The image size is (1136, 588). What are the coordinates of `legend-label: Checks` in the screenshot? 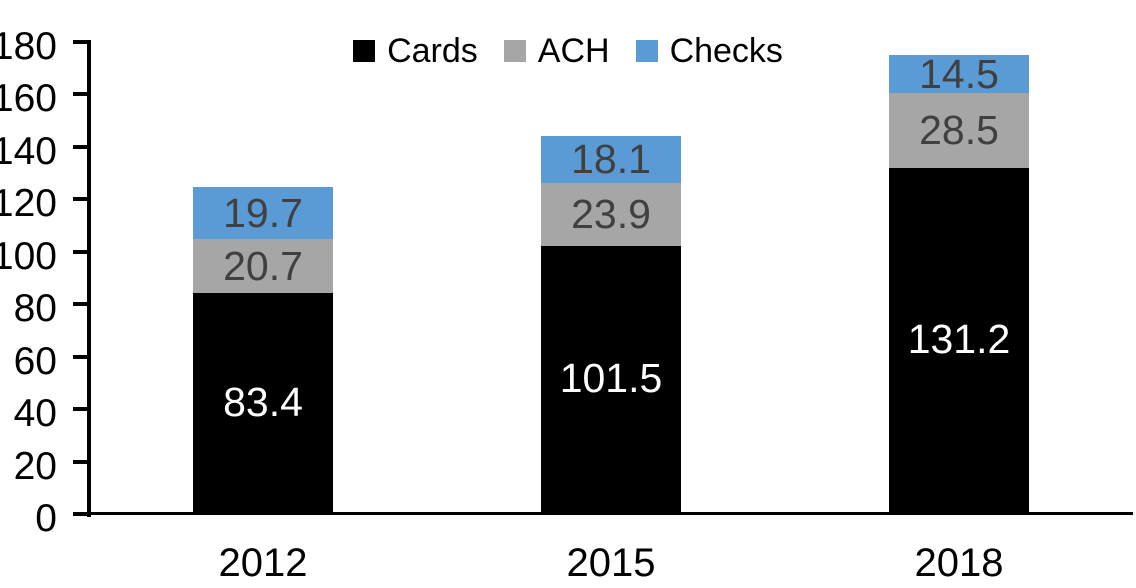 It's located at (726, 51).